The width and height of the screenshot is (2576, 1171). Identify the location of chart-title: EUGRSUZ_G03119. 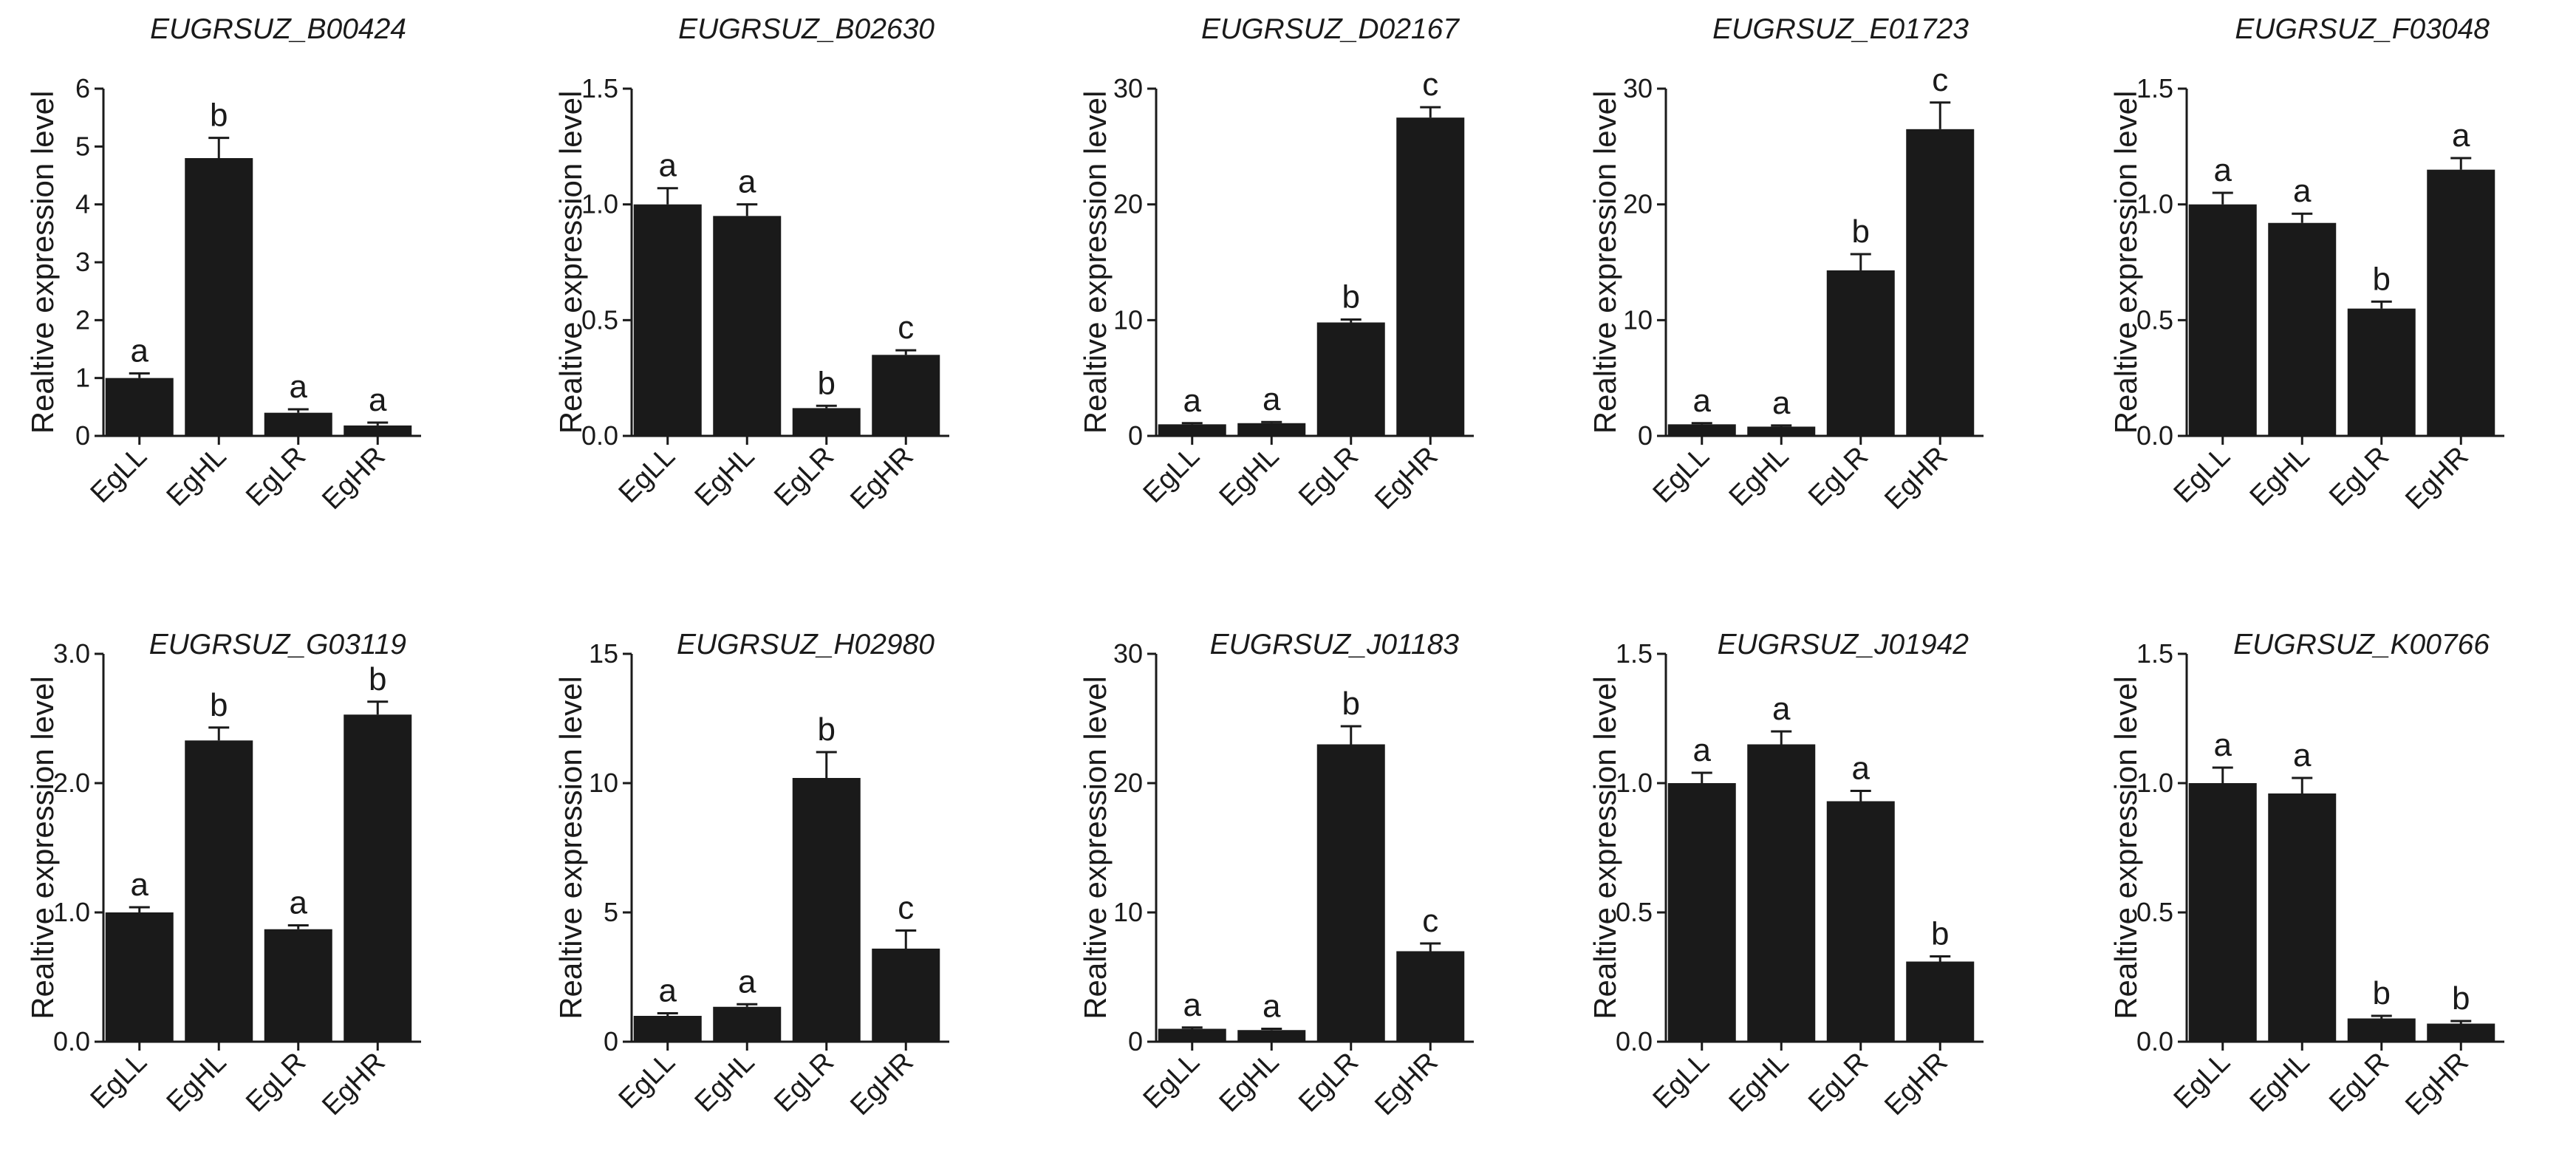
(277, 644).